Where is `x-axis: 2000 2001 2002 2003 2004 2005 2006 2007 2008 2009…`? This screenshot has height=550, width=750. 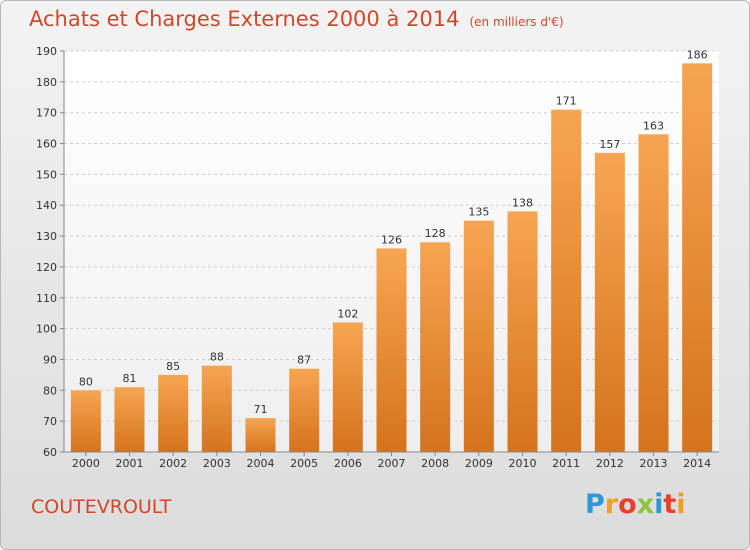 x-axis: 2000 2001 2002 2003 2004 2005 2006 2007 2008 2009… is located at coordinates (391, 460).